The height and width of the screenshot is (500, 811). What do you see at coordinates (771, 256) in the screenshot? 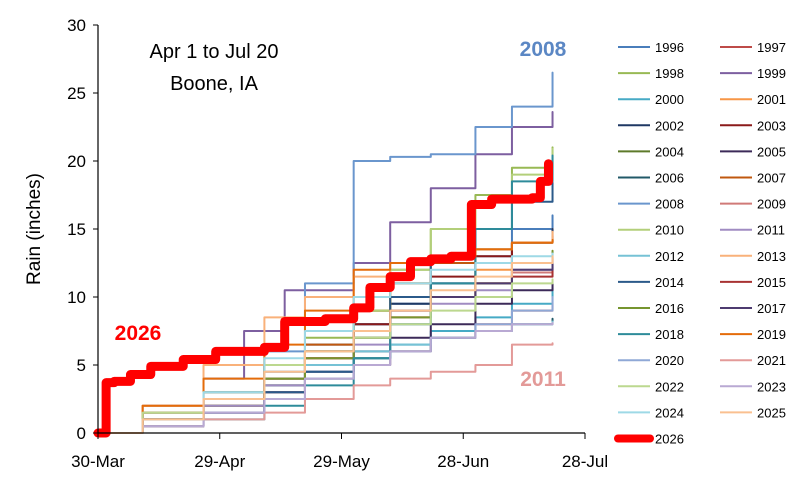
I see `legend-label-2013: 2013` at bounding box center [771, 256].